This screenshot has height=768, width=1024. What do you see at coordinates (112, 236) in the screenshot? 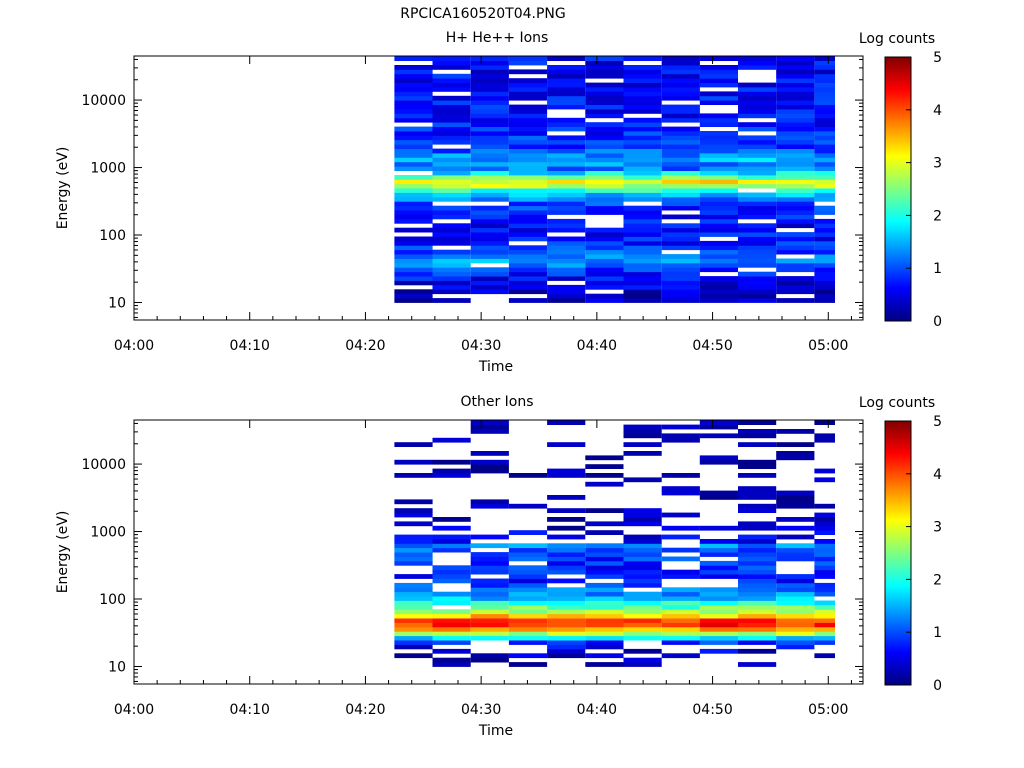
I see `y-tick-label: 100` at bounding box center [112, 236].